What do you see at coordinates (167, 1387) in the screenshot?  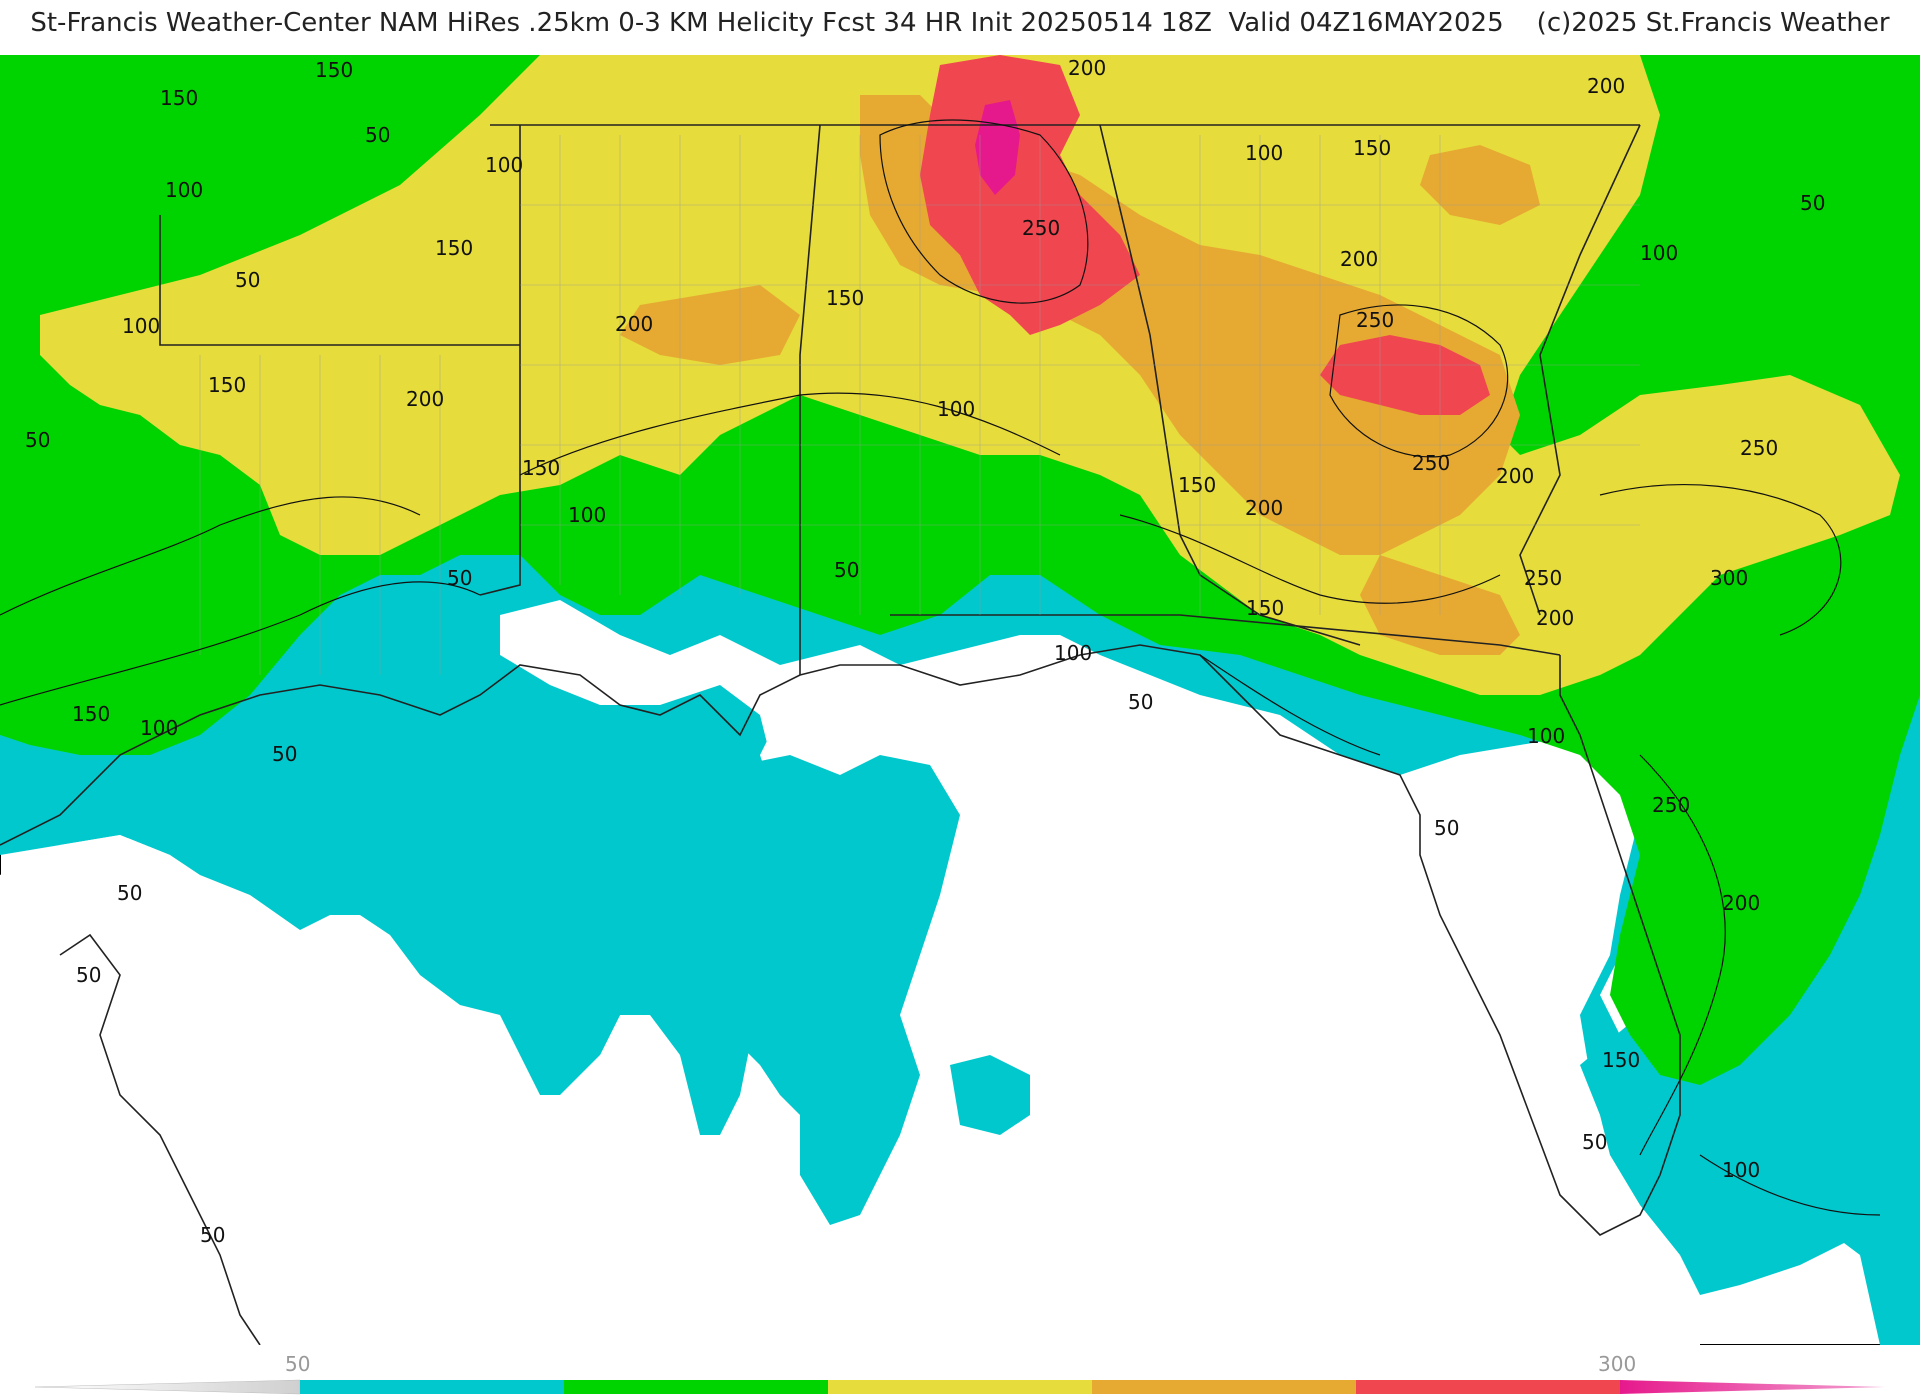 I see `colorbar-low-extension` at bounding box center [167, 1387].